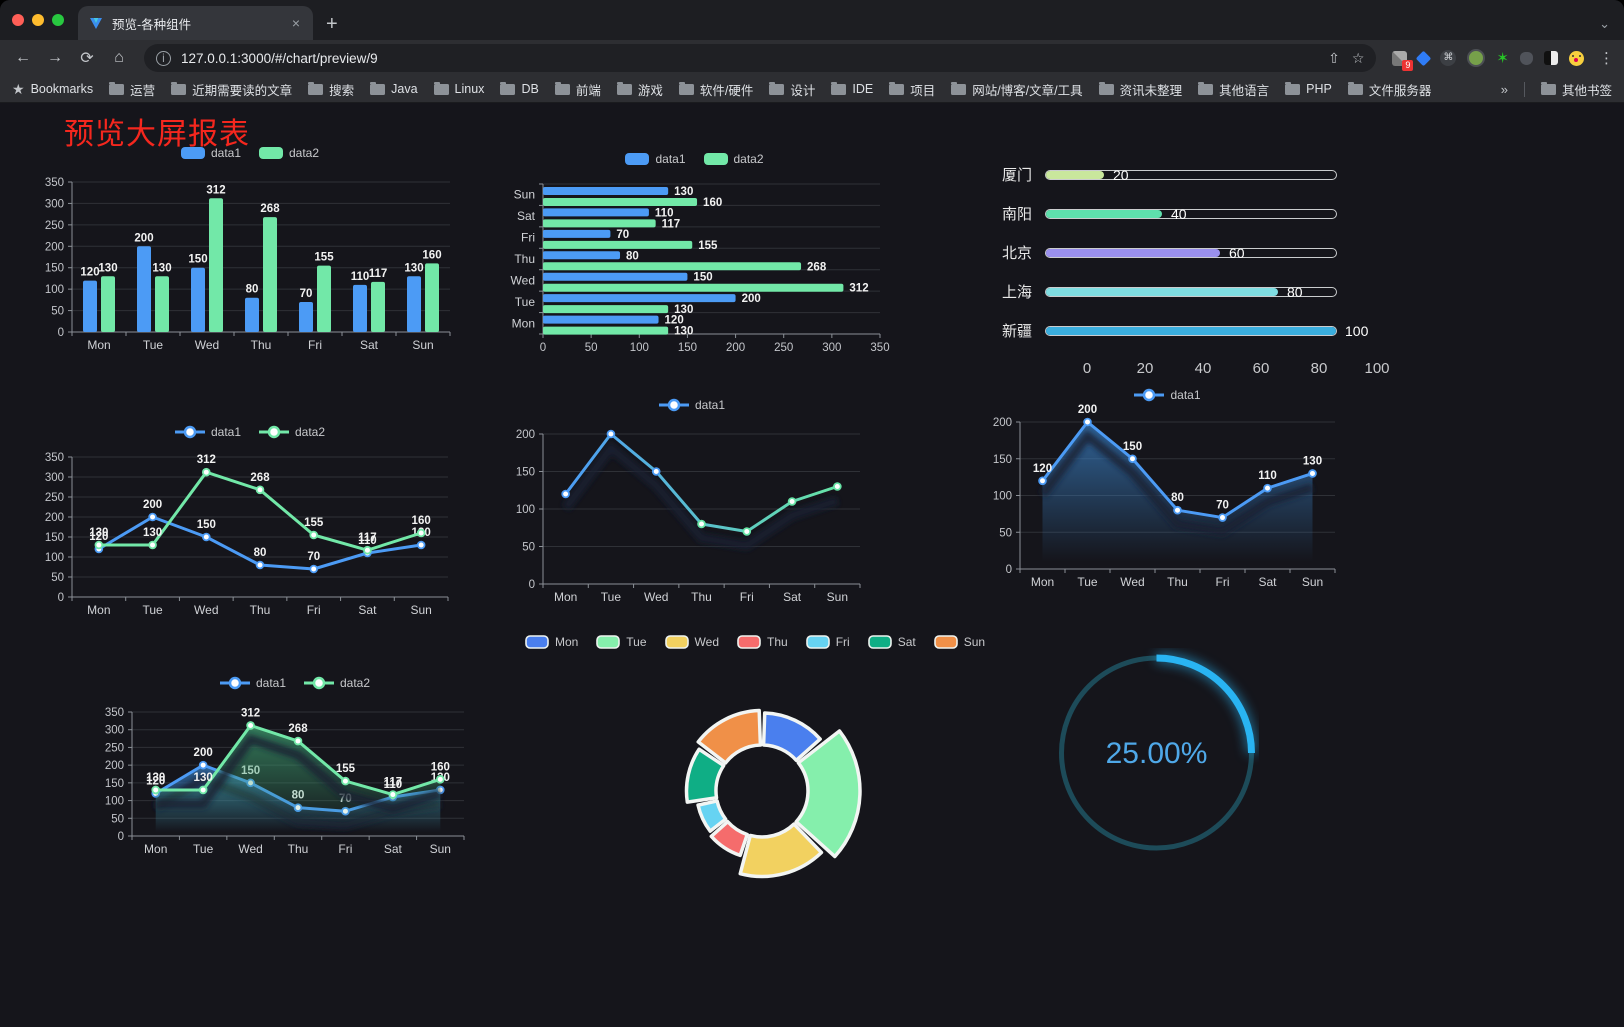 The height and width of the screenshot is (1027, 1624). What do you see at coordinates (1358, 57) in the screenshot?
I see `bookmark-star-icon: ☆` at bounding box center [1358, 57].